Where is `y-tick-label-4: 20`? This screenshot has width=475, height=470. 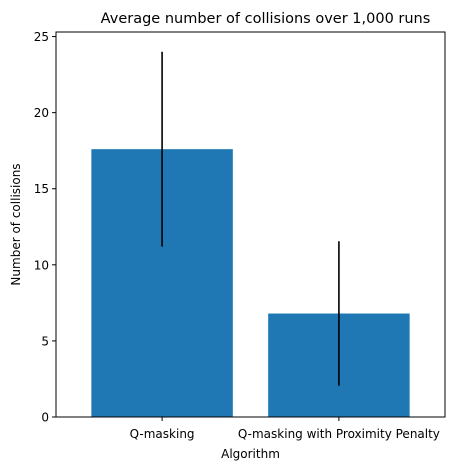
y-tick-label-4: 20 is located at coordinates (41, 113).